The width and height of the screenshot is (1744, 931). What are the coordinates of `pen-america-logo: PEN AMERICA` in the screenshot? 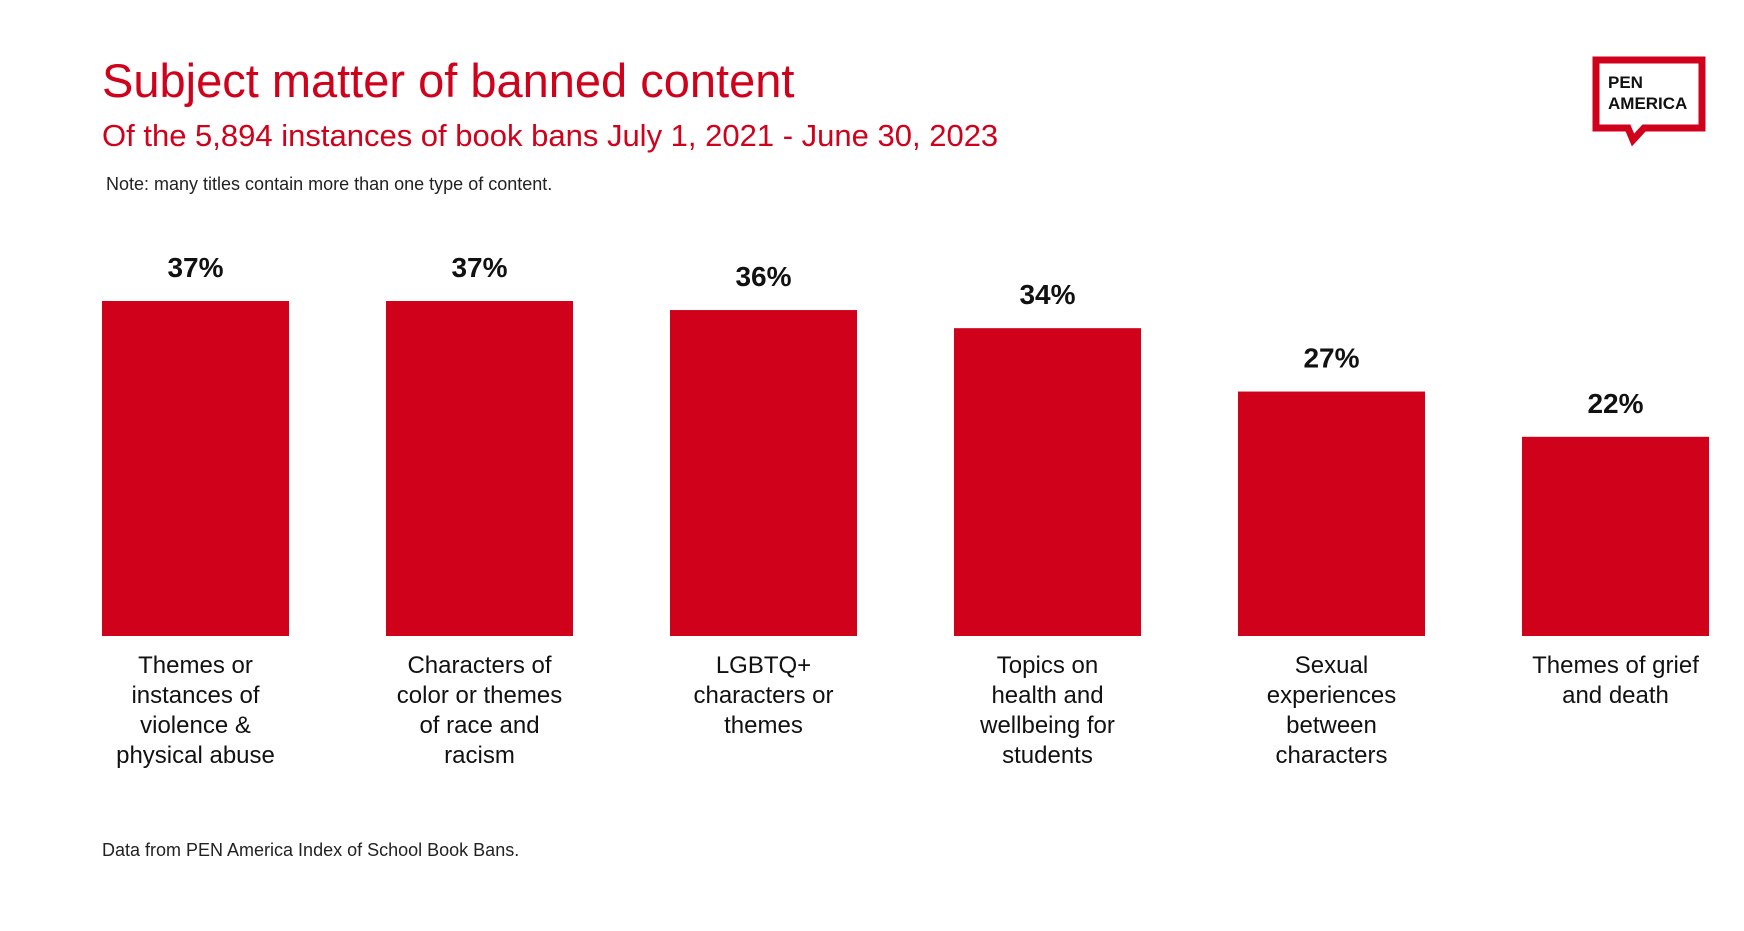 It's located at (1650, 106).